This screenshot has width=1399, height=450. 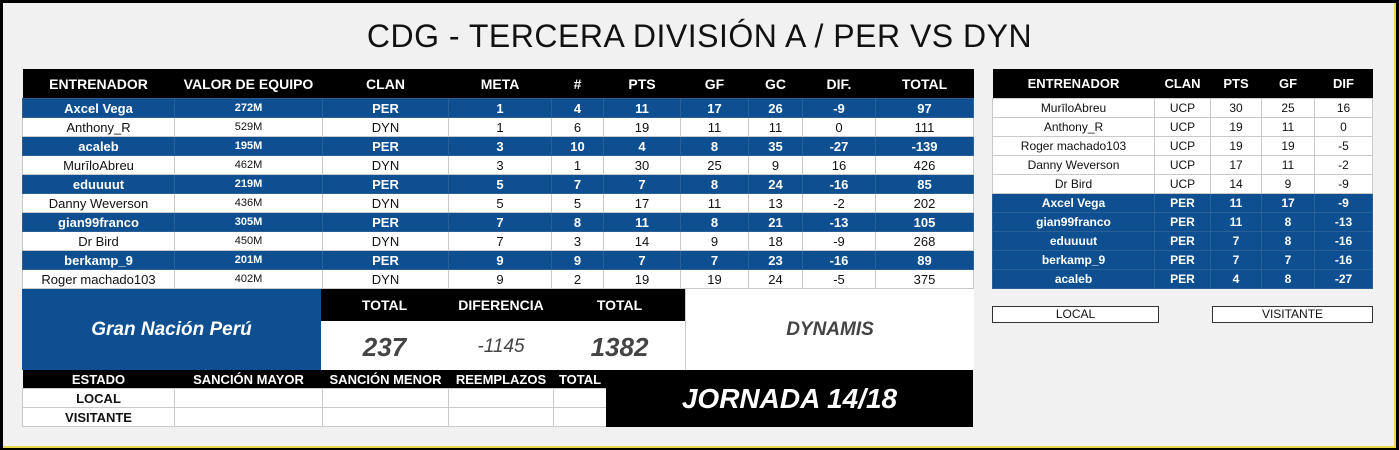 What do you see at coordinates (924, 203) in the screenshot?
I see `main-cell-total: 202` at bounding box center [924, 203].